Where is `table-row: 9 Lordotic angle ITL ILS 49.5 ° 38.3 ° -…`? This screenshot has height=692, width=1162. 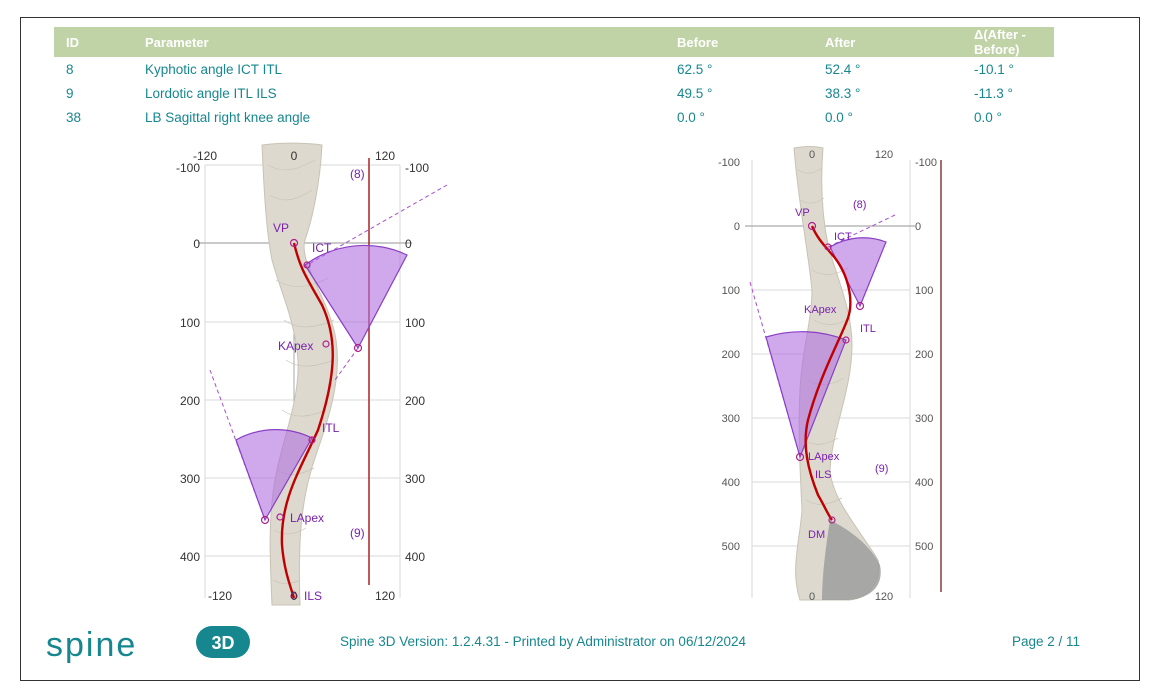
table-row: 9 Lordotic angle ITL ILS 49.5 ° 38.3 ° -… is located at coordinates (554, 93).